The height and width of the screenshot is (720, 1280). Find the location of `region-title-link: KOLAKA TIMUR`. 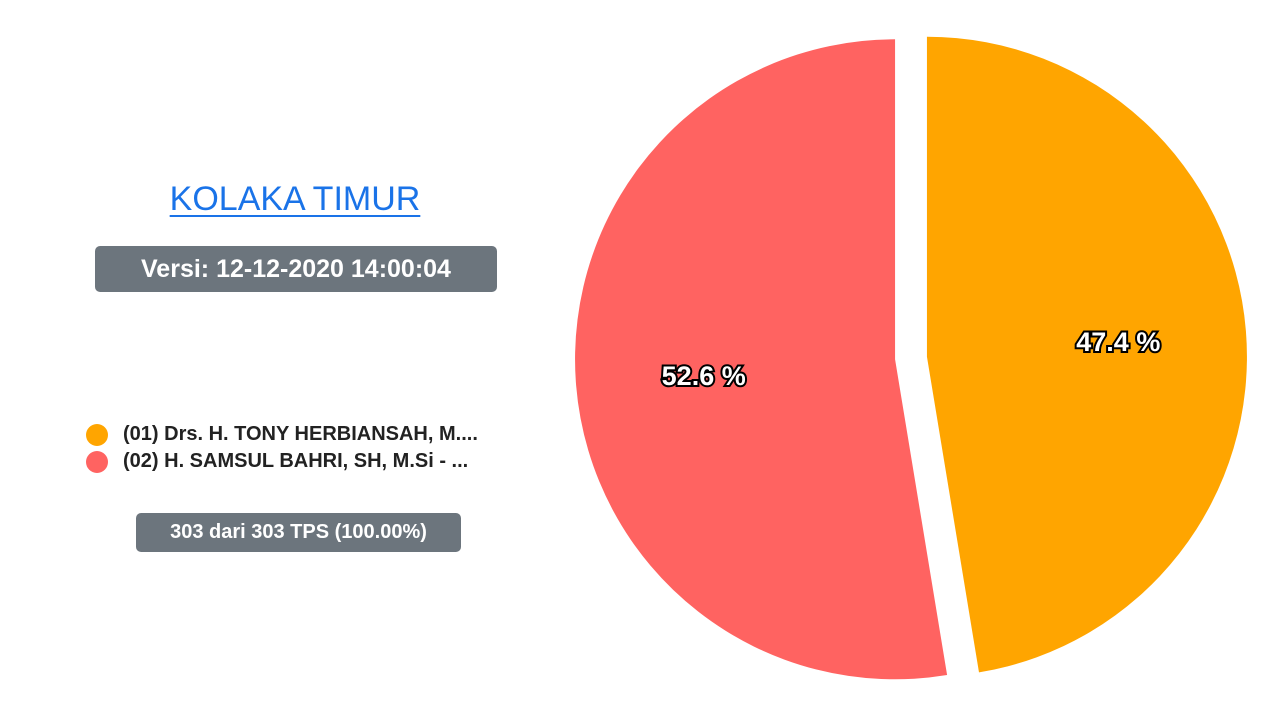

region-title-link: KOLAKA TIMUR is located at coordinates (295, 199).